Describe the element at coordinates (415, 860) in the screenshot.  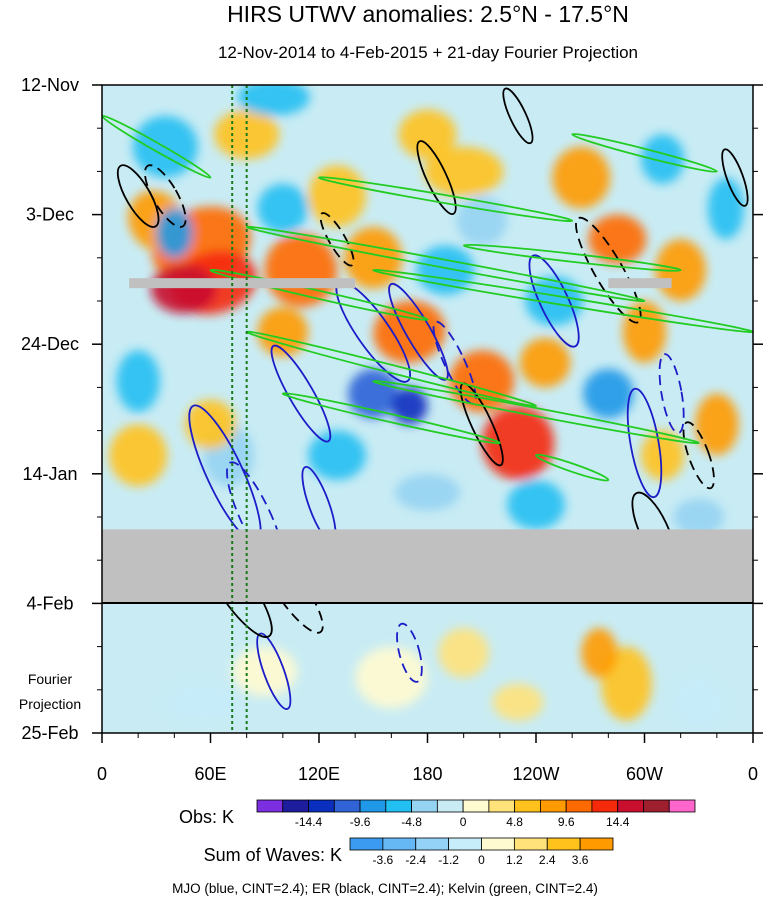
I see `waves-colorbar-level-label: -2.4` at that location.